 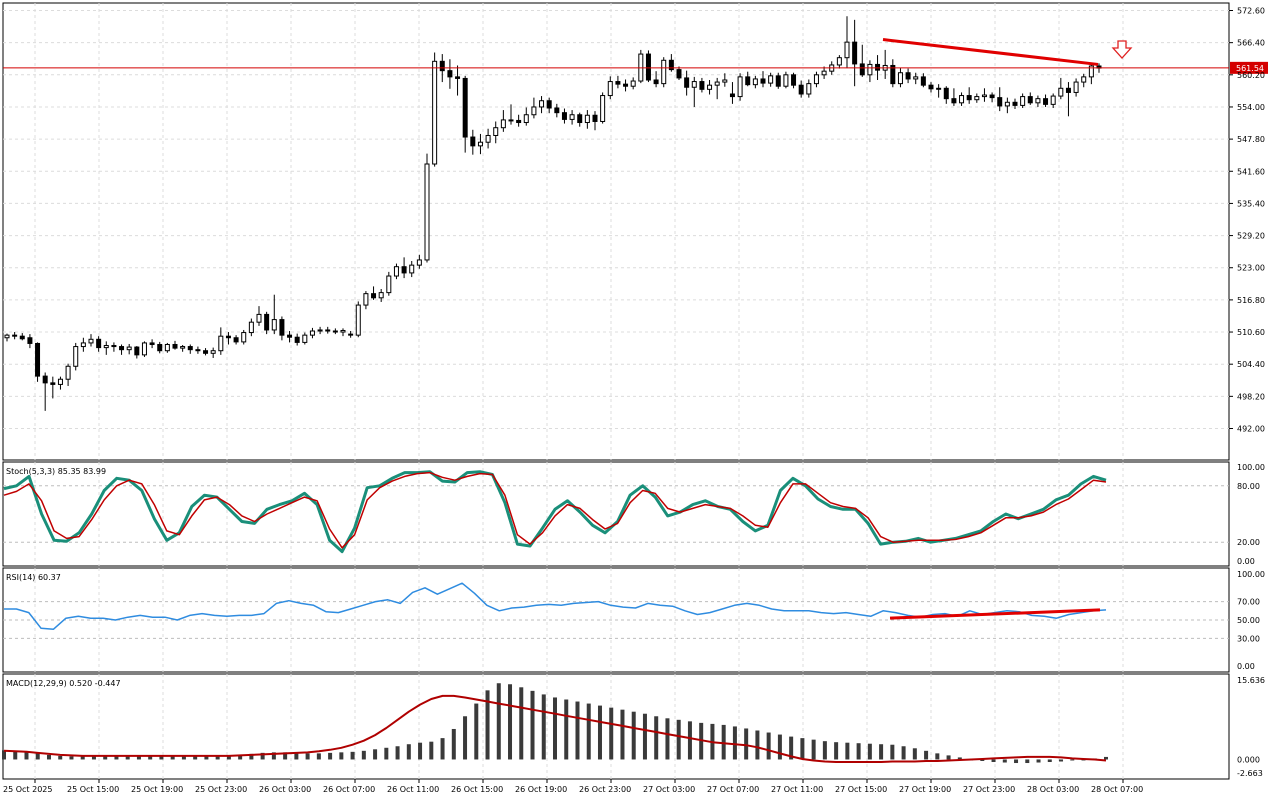 I want to click on price-tick-label: 547.80, so click(x=1251, y=139).